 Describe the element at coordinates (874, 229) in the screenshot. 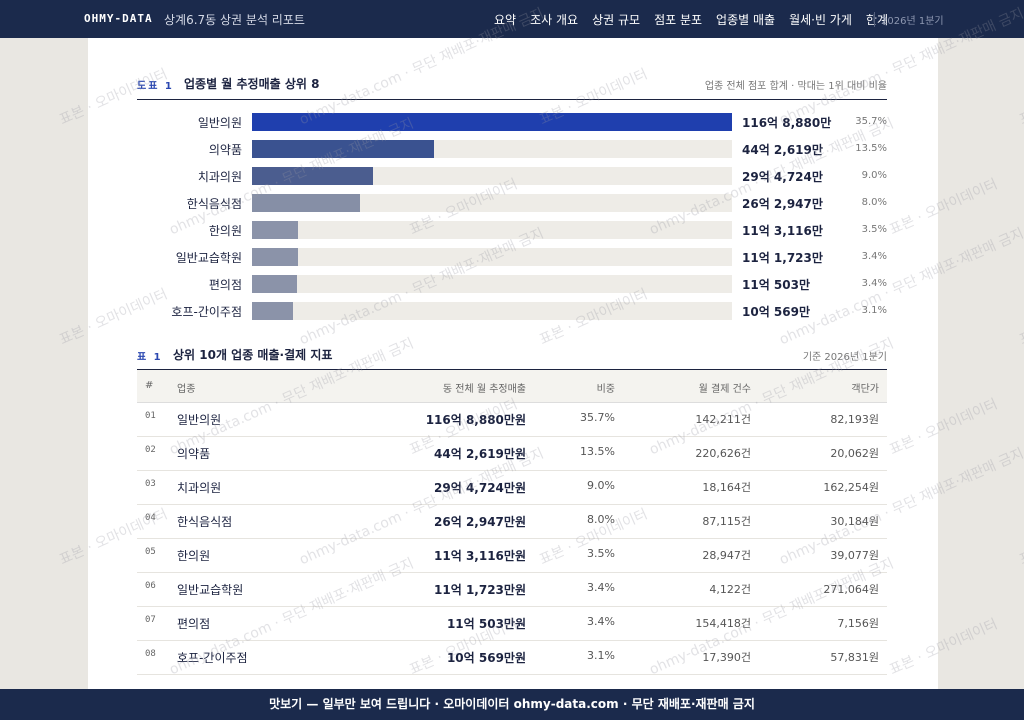

I see `share-label: 3.5%` at that location.